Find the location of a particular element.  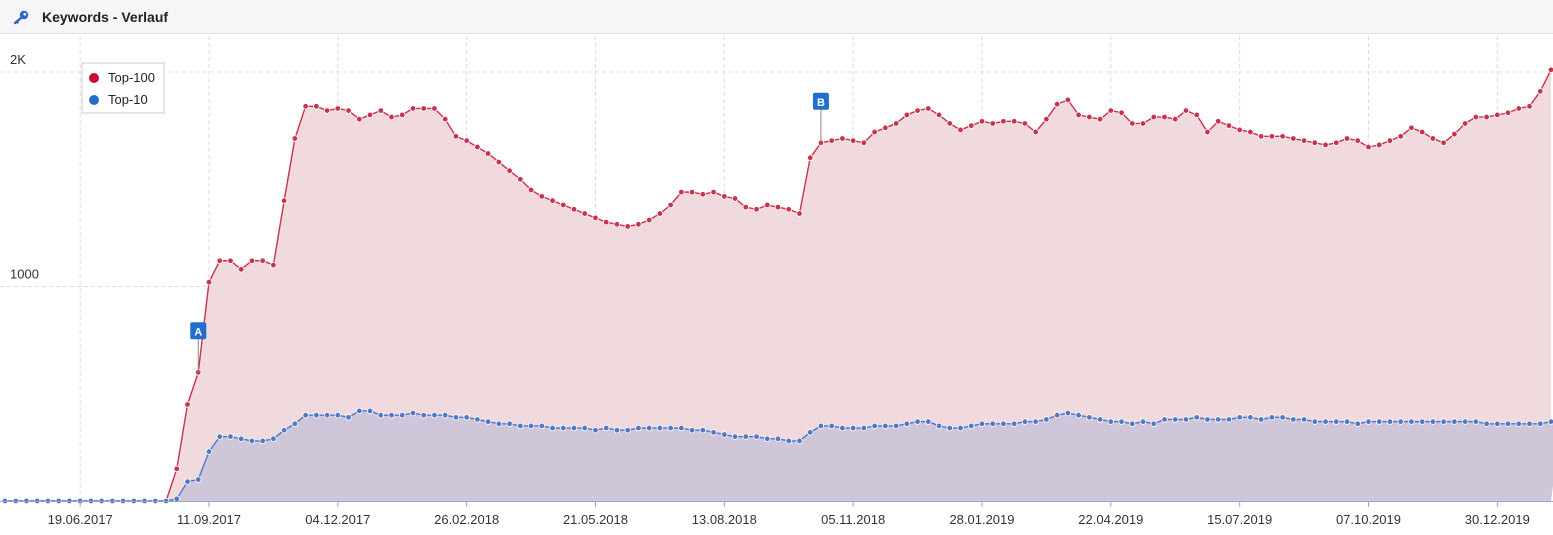

annotation-marker-a: A is located at coordinates (198, 347).